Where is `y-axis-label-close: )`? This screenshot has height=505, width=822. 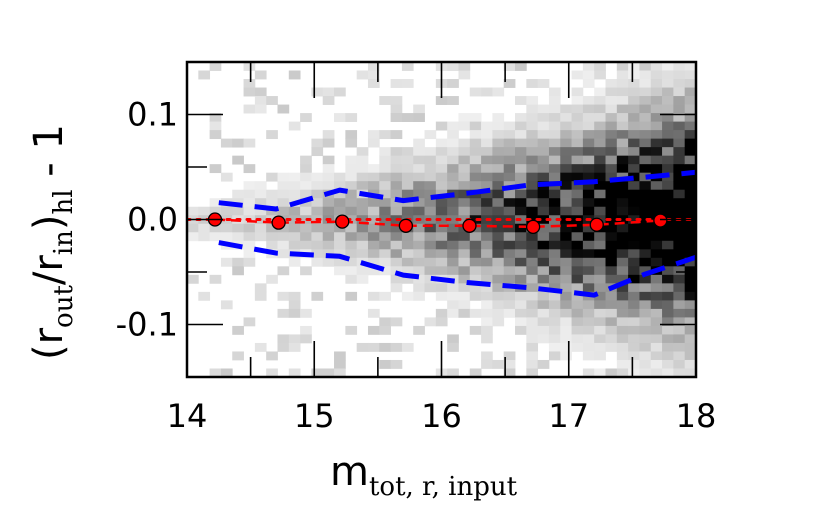 y-axis-label-close: ) is located at coordinates (49, 222).